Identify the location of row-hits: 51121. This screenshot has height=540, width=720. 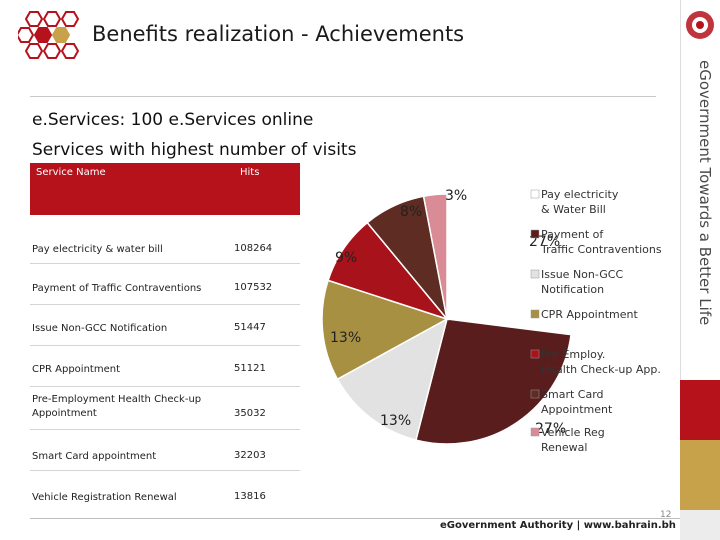
(250, 368).